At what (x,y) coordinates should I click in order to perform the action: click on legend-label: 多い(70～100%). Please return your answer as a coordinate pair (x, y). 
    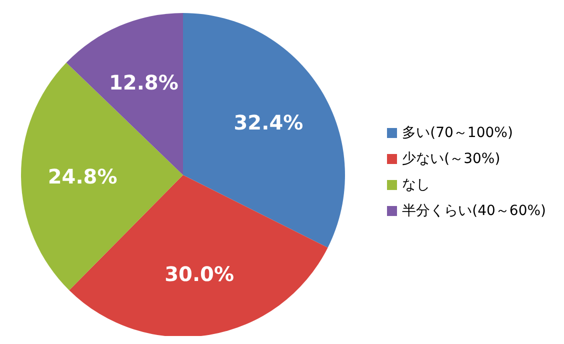
    Looking at the image, I should click on (457, 133).